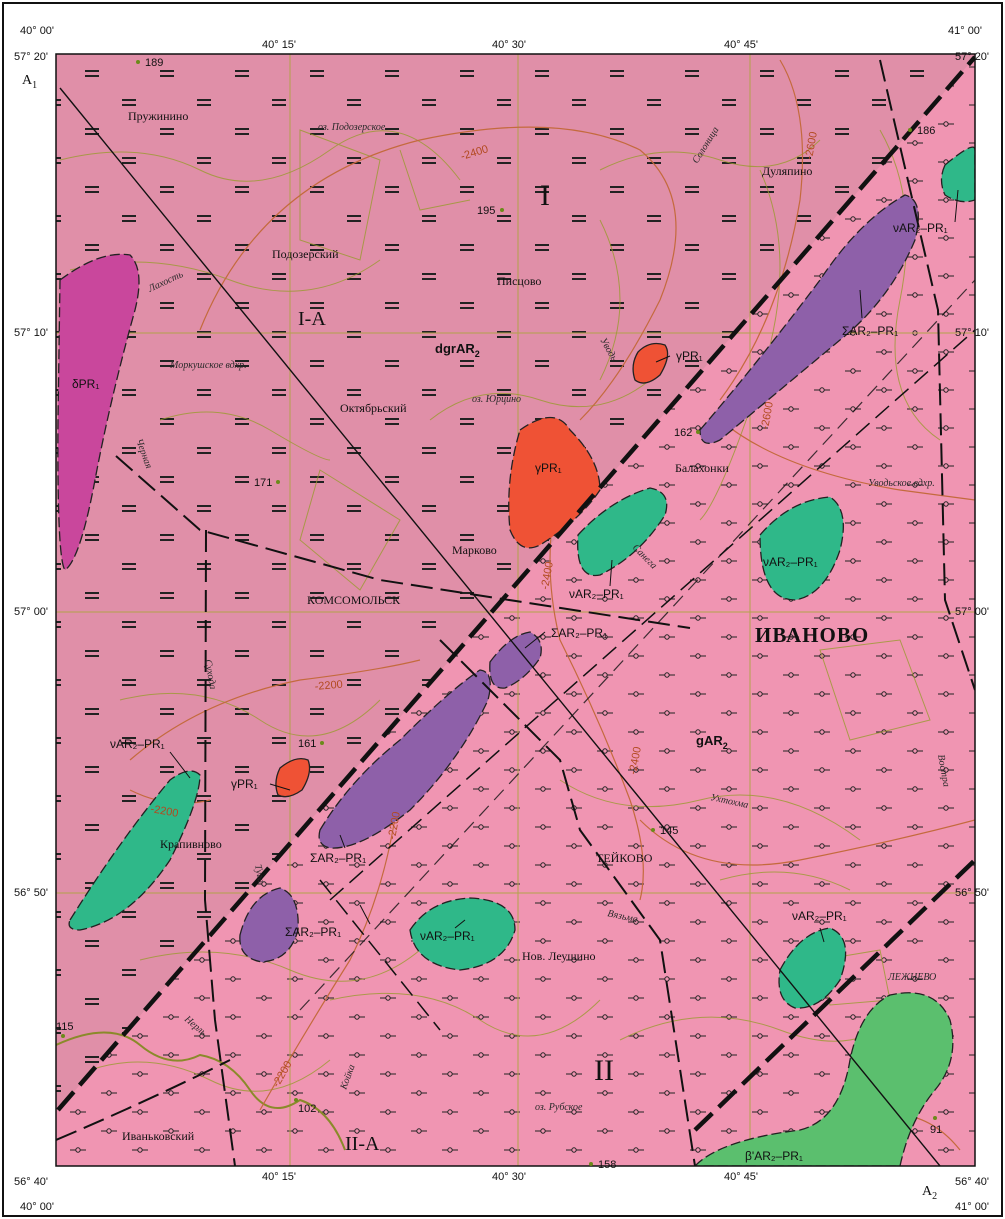 The image size is (1005, 1219). Describe the element at coordinates (134, 850) in the screenshot. I see `nu-intrusion-krapivnovo` at that location.